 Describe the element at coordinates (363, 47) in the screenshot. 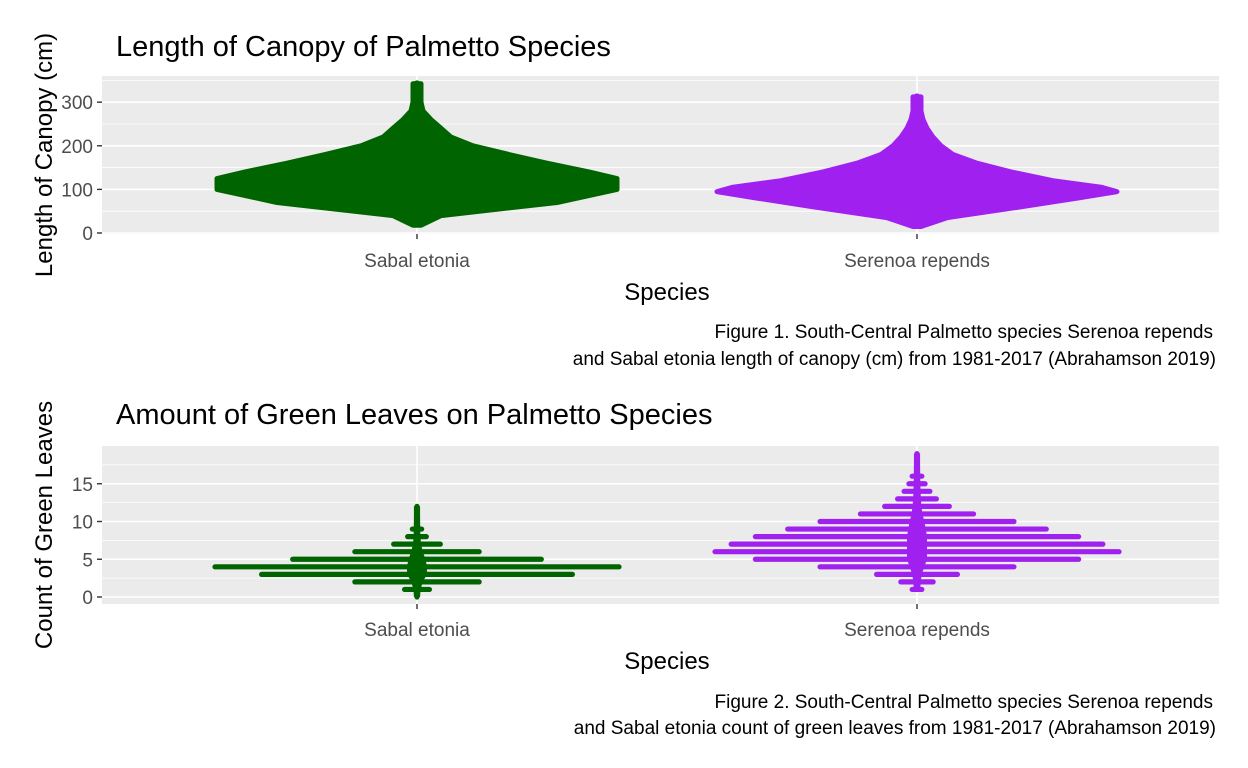

I see `chart-1-title: Length of Canopy of Palmetto Species` at that location.